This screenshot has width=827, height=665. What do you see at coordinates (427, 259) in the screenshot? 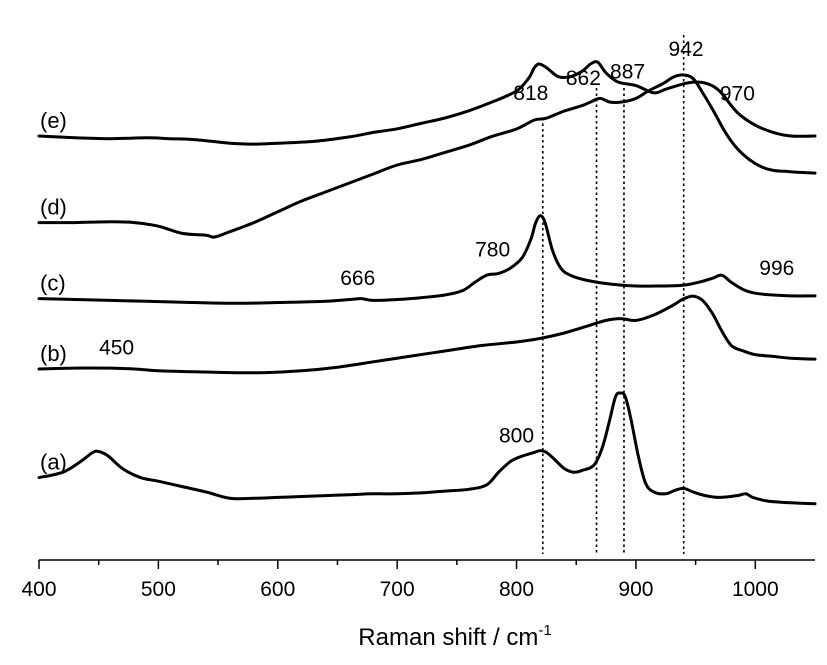
I see `spectrum-curve-c` at bounding box center [427, 259].